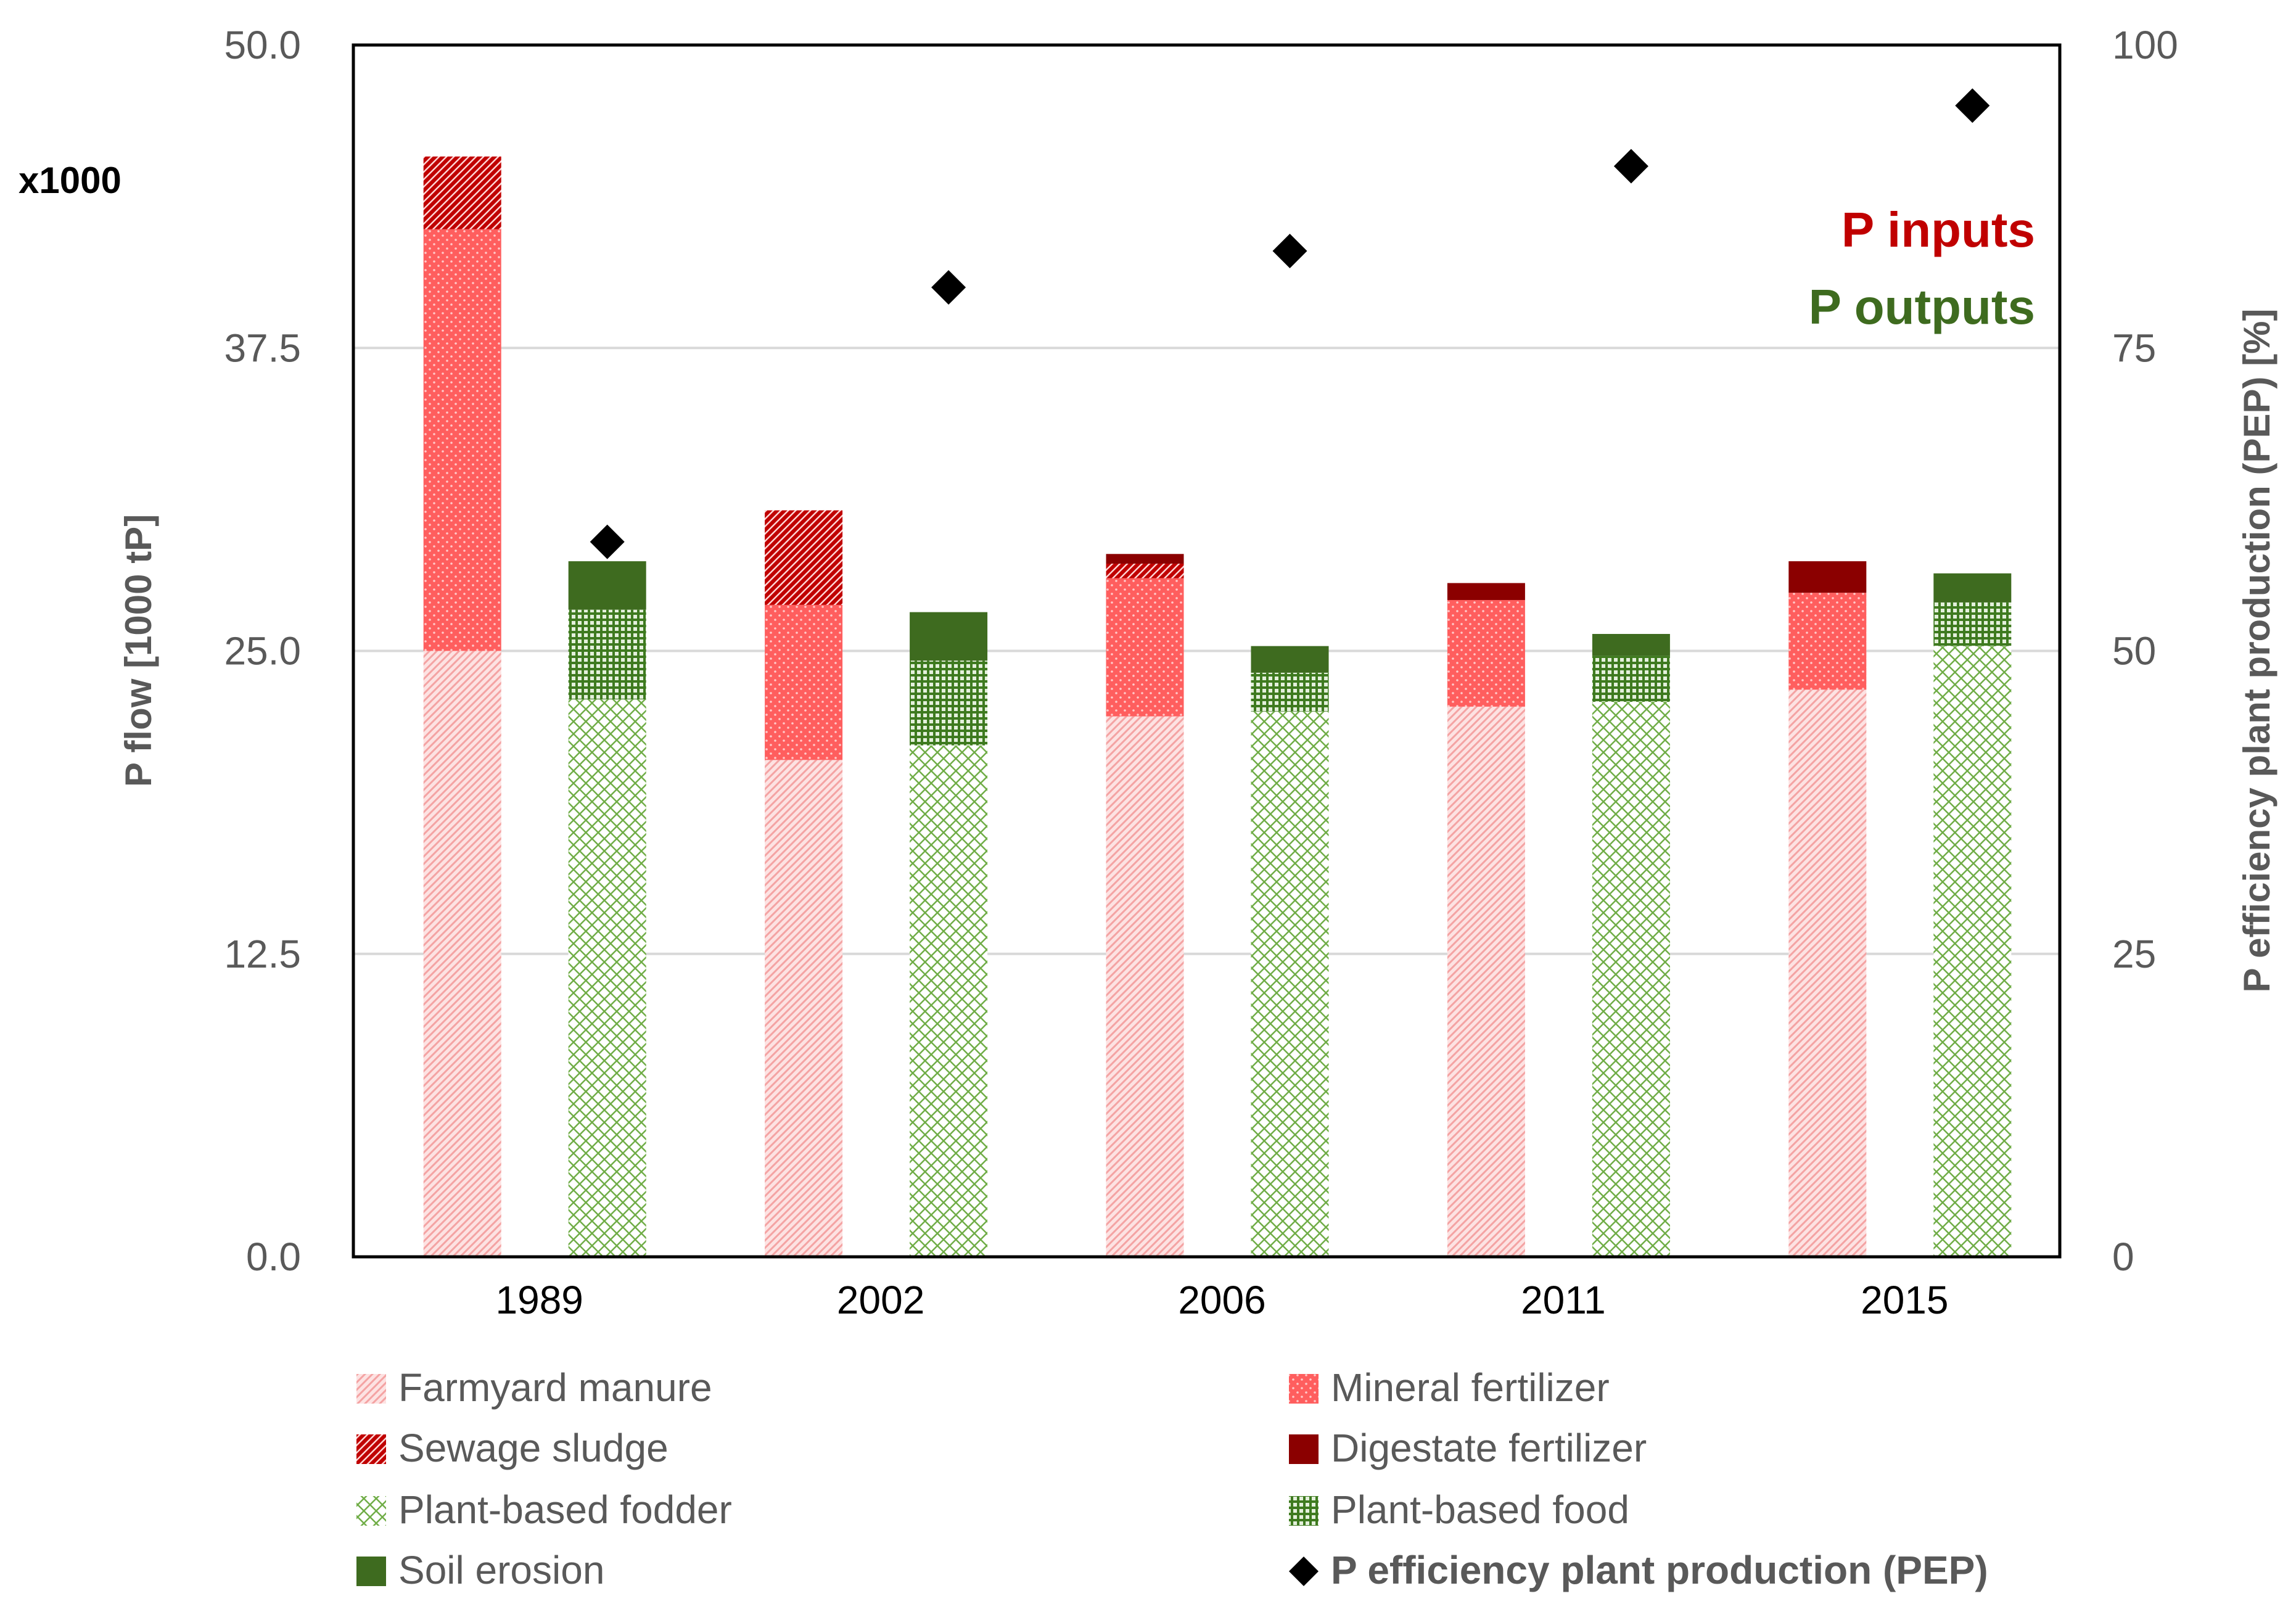 This screenshot has width=2296, height=1604. I want to click on legend-item-digestate-fertilizer: Digestate fertilizer, so click(1468, 1448).